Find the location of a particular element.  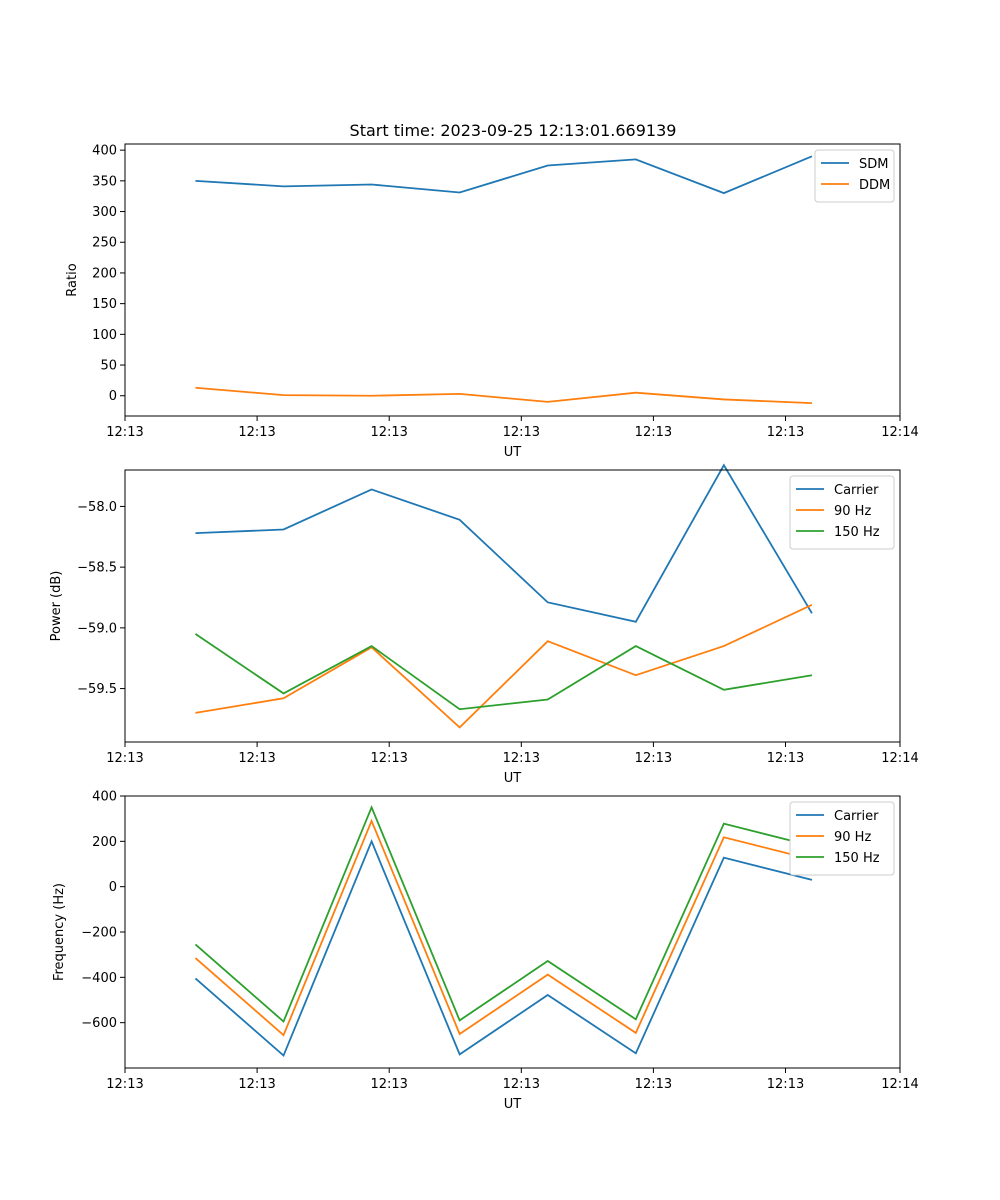

series-line-ddm is located at coordinates (503, 395).